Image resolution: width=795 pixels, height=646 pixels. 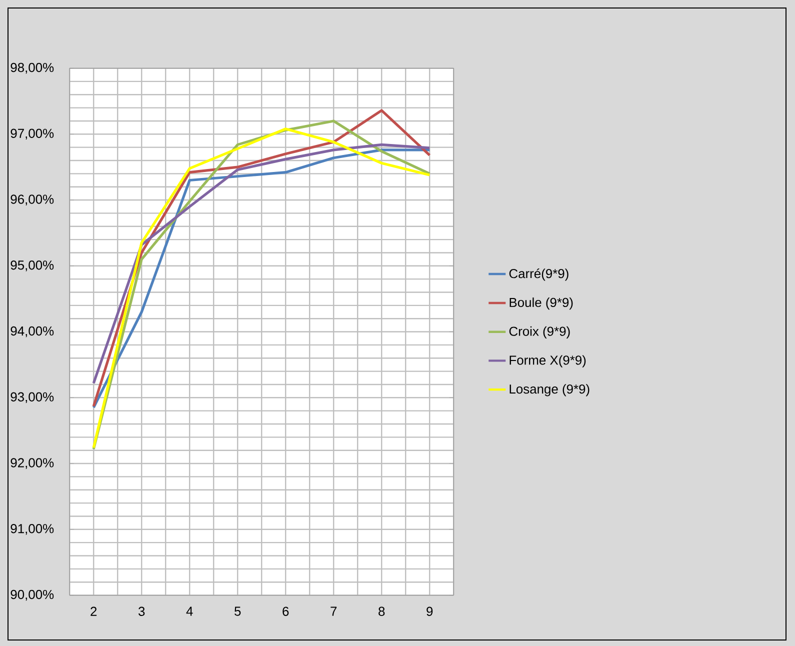 I want to click on x-tick-label: 3, so click(x=141, y=611).